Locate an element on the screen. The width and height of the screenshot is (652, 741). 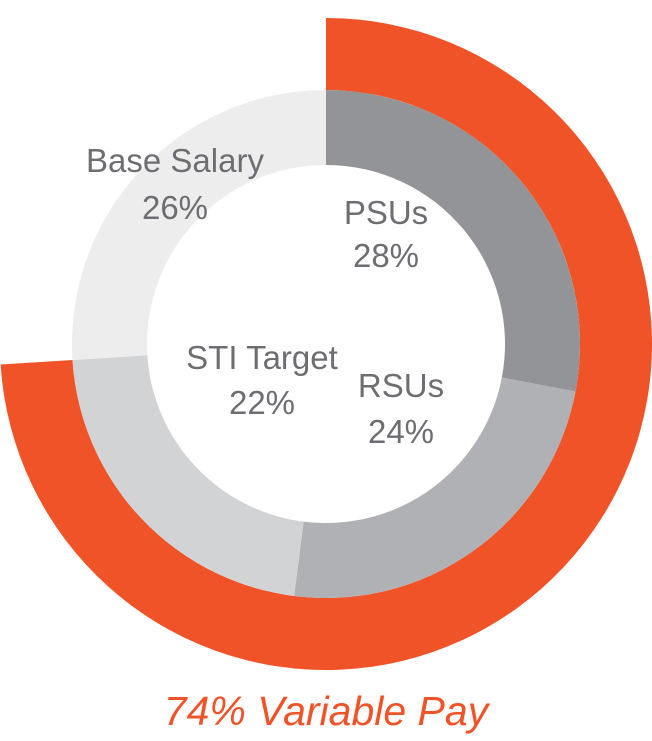
label-sti-target-name: STI Target is located at coordinates (262, 357).